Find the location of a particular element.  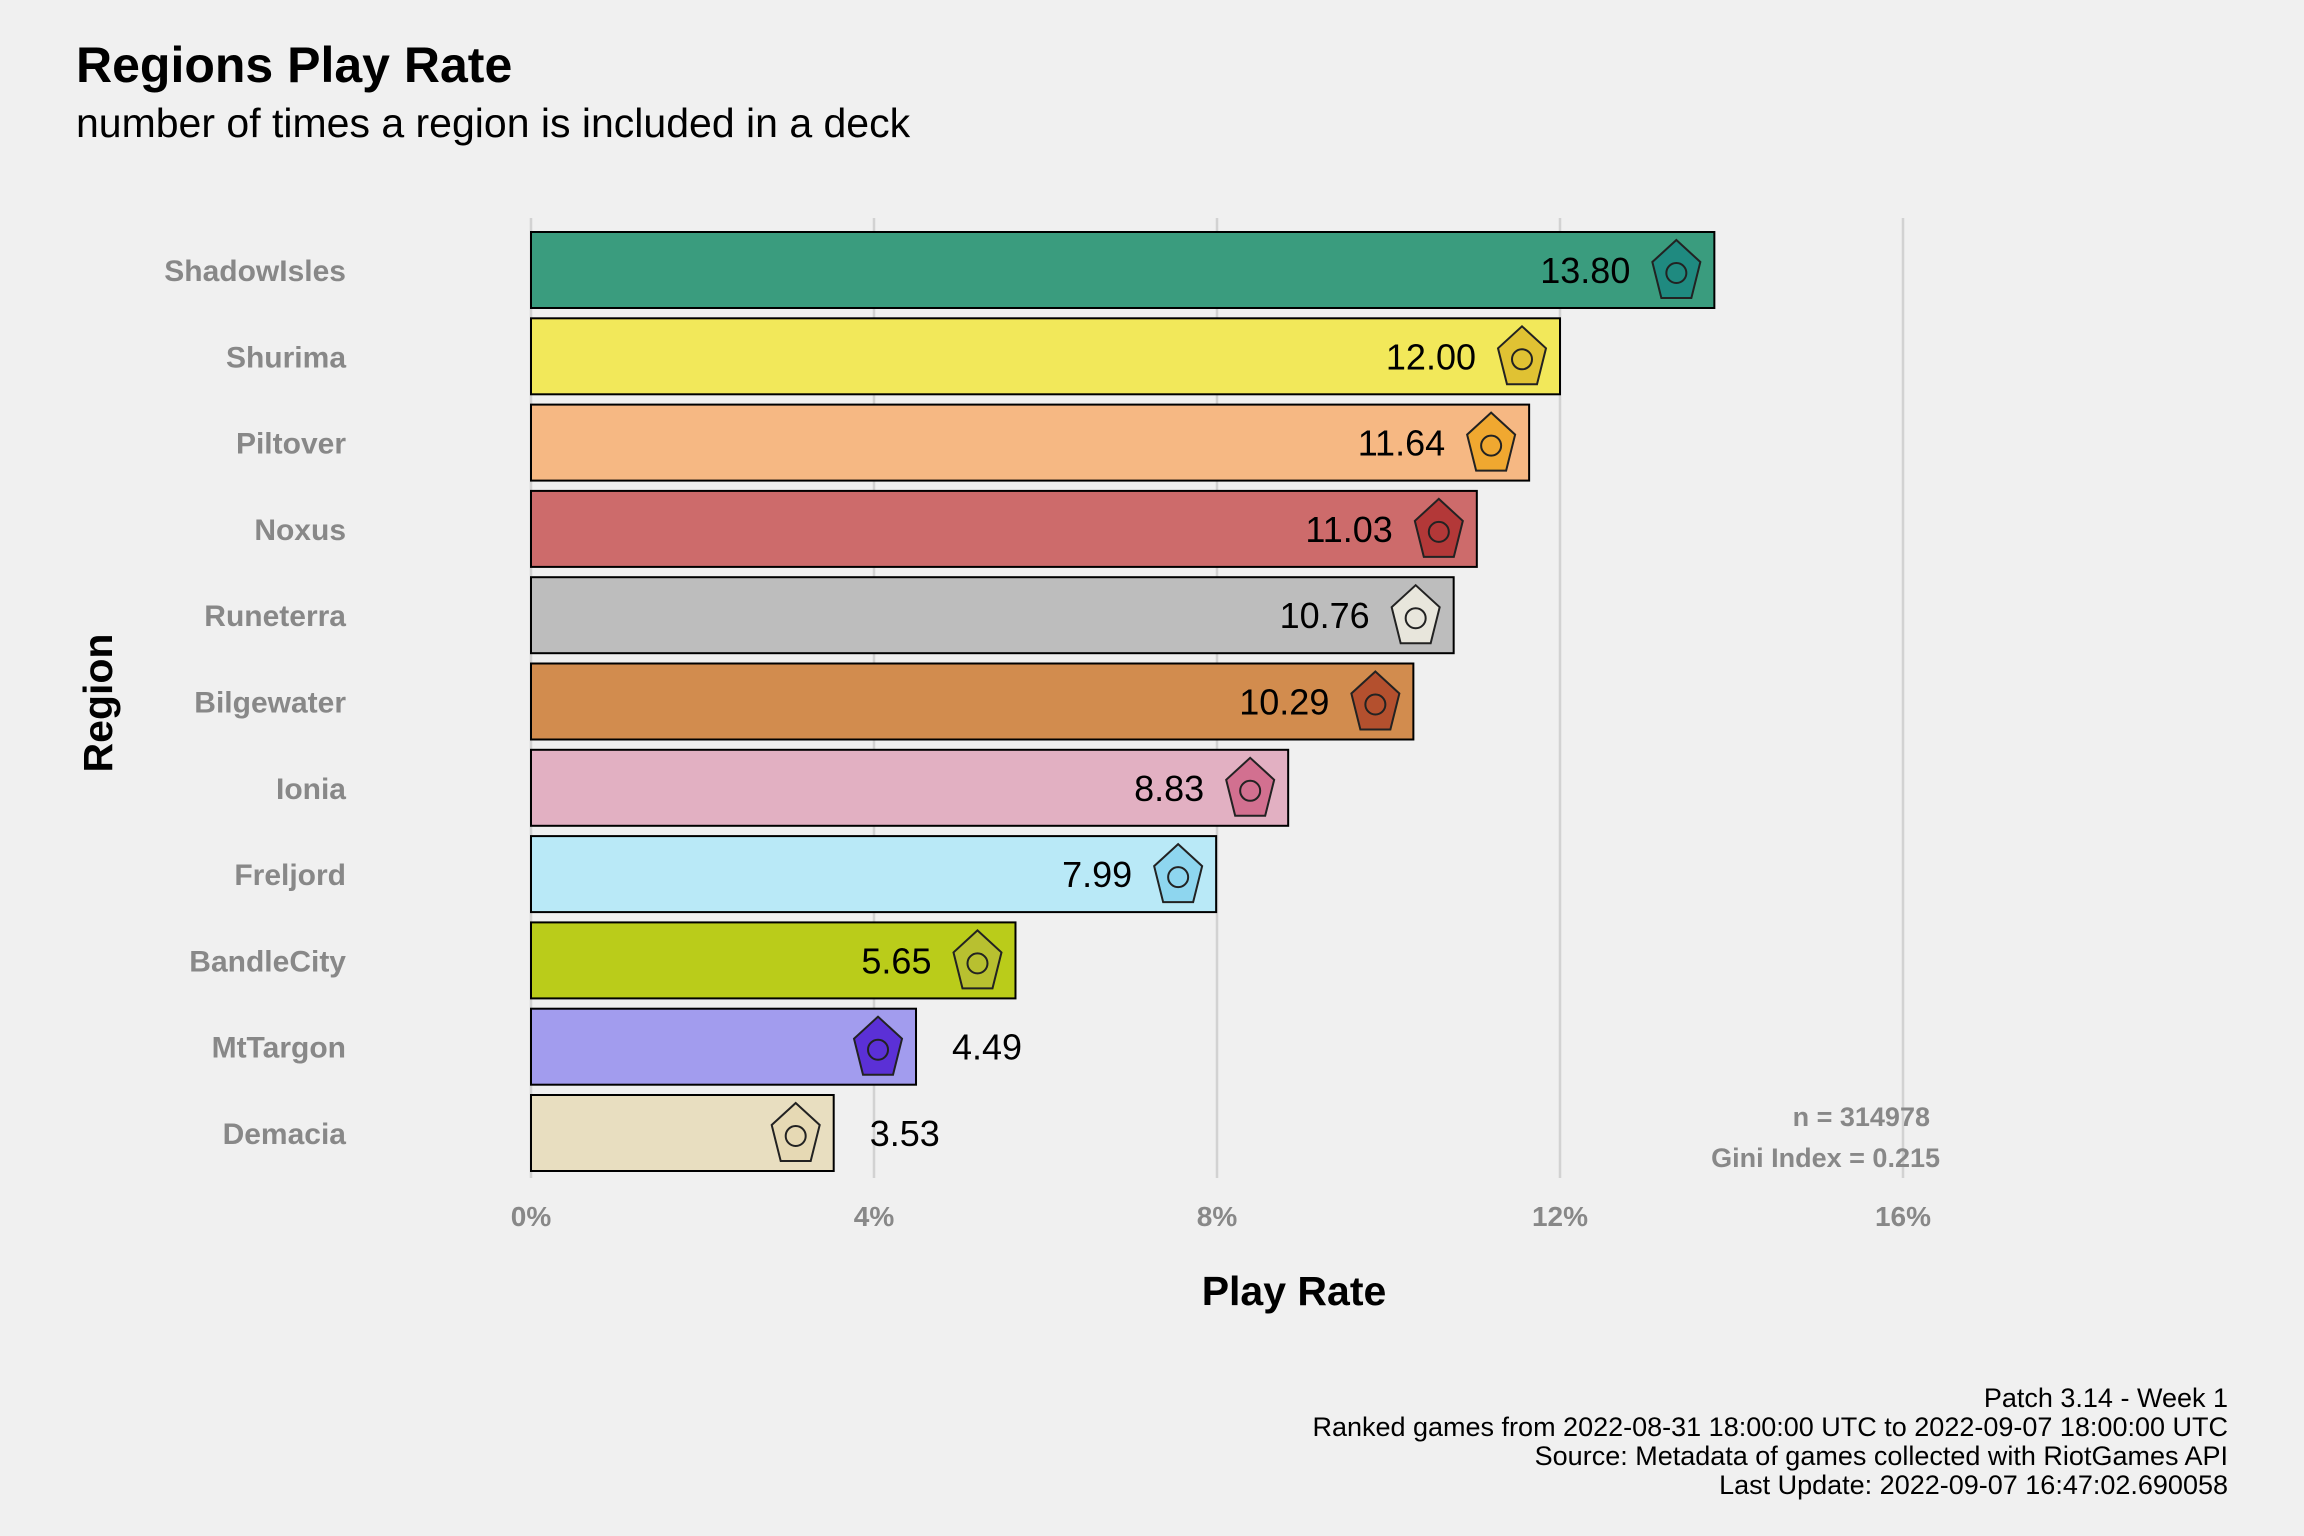

y-tick-label-bandlecity: BandleCity is located at coordinates (267, 961).